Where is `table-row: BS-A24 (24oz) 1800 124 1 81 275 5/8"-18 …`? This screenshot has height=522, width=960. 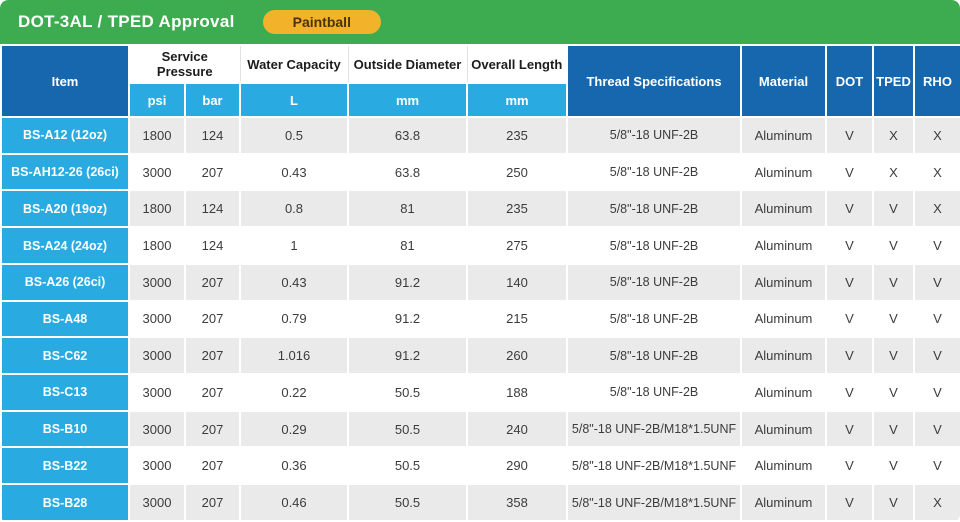
table-row: BS-A24 (24oz) 1800 124 1 81 275 5/8"-18 … is located at coordinates (480, 245).